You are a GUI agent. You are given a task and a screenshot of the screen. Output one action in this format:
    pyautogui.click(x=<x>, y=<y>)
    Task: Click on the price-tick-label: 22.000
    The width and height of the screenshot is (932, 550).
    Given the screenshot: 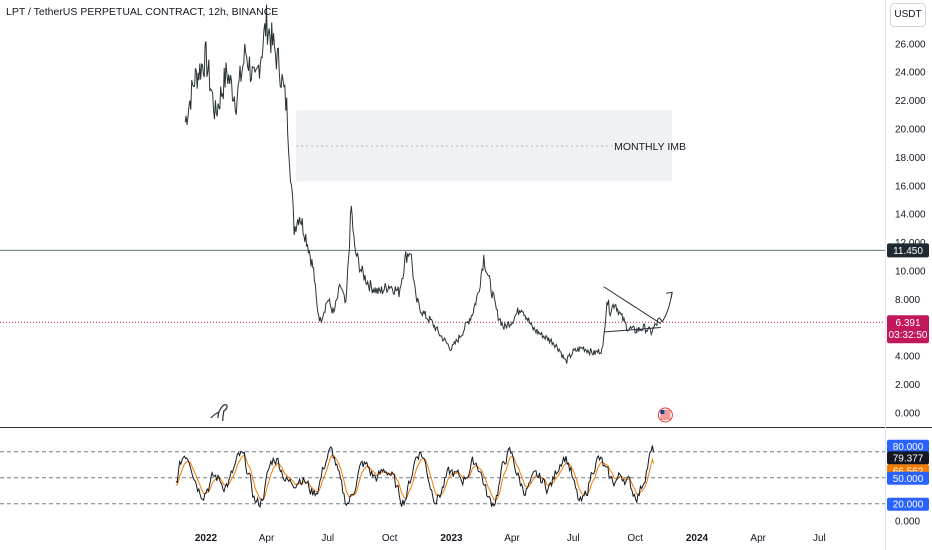 What is the action you would take?
    pyautogui.click(x=910, y=101)
    